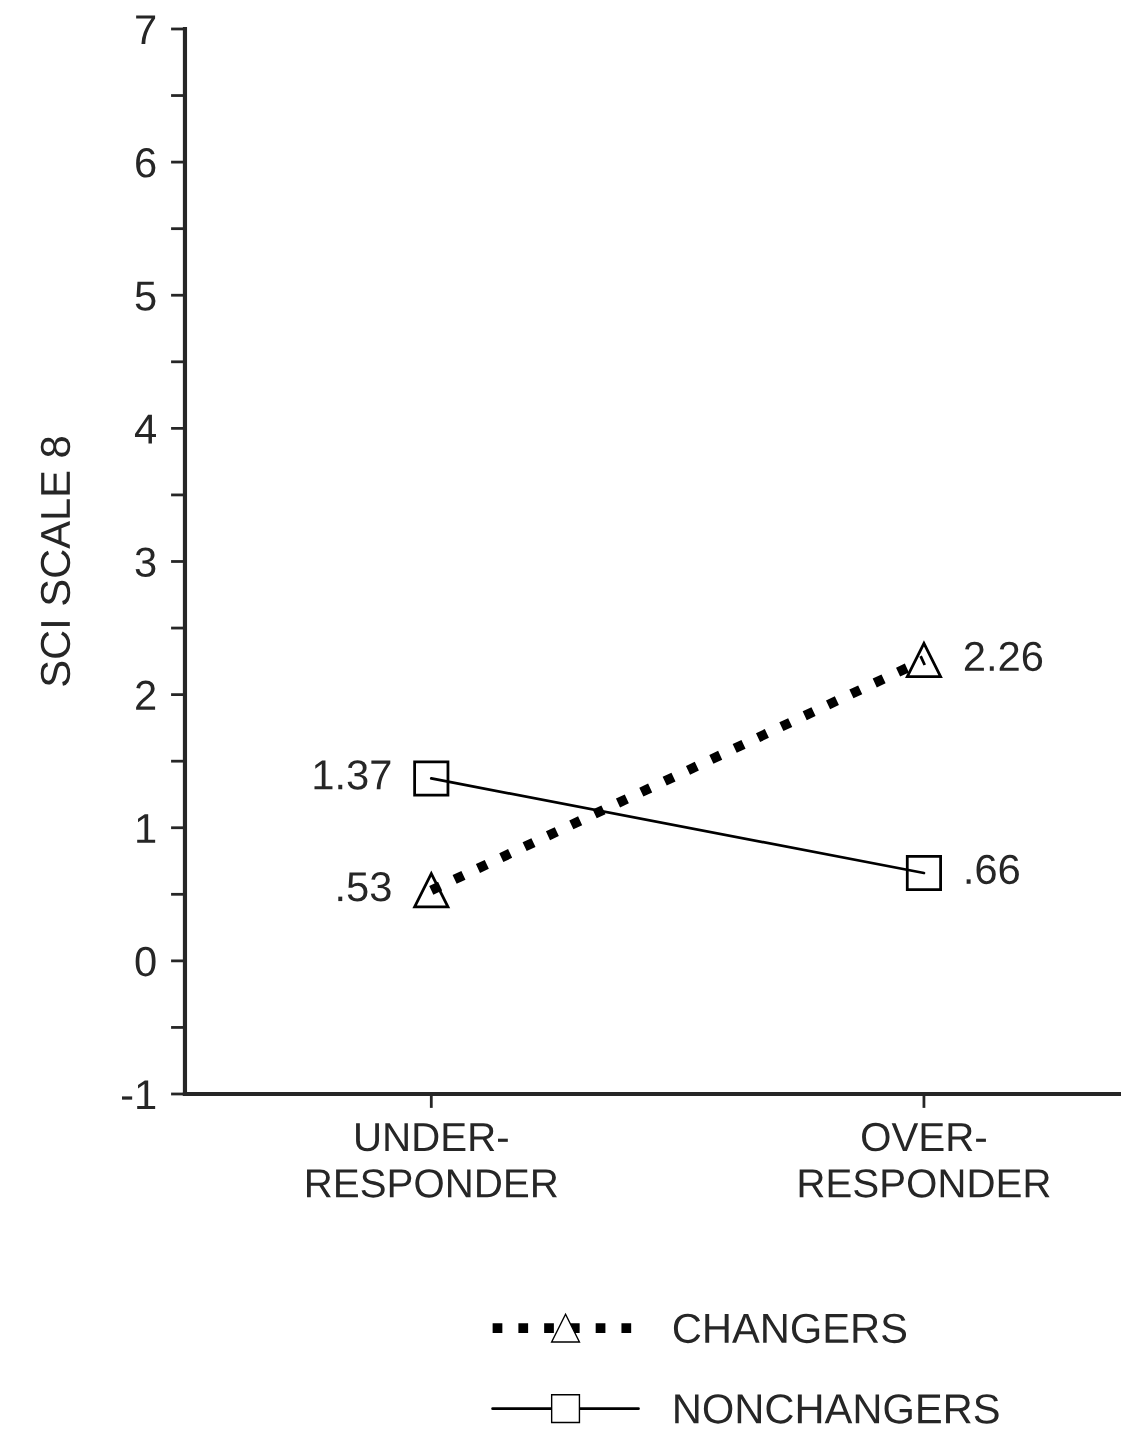 This screenshot has width=1121, height=1449. What do you see at coordinates (145, 429) in the screenshot?
I see `y-tick-label: 4` at bounding box center [145, 429].